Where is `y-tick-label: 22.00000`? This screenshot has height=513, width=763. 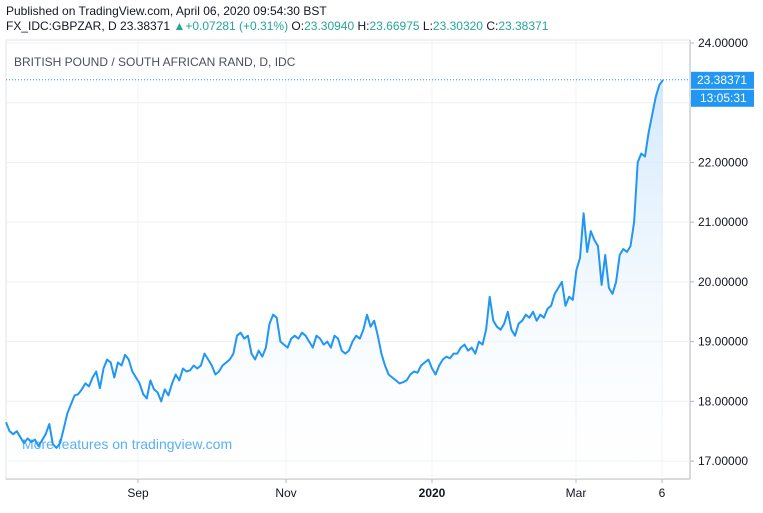
y-tick-label: 22.00000 is located at coordinates (723, 162).